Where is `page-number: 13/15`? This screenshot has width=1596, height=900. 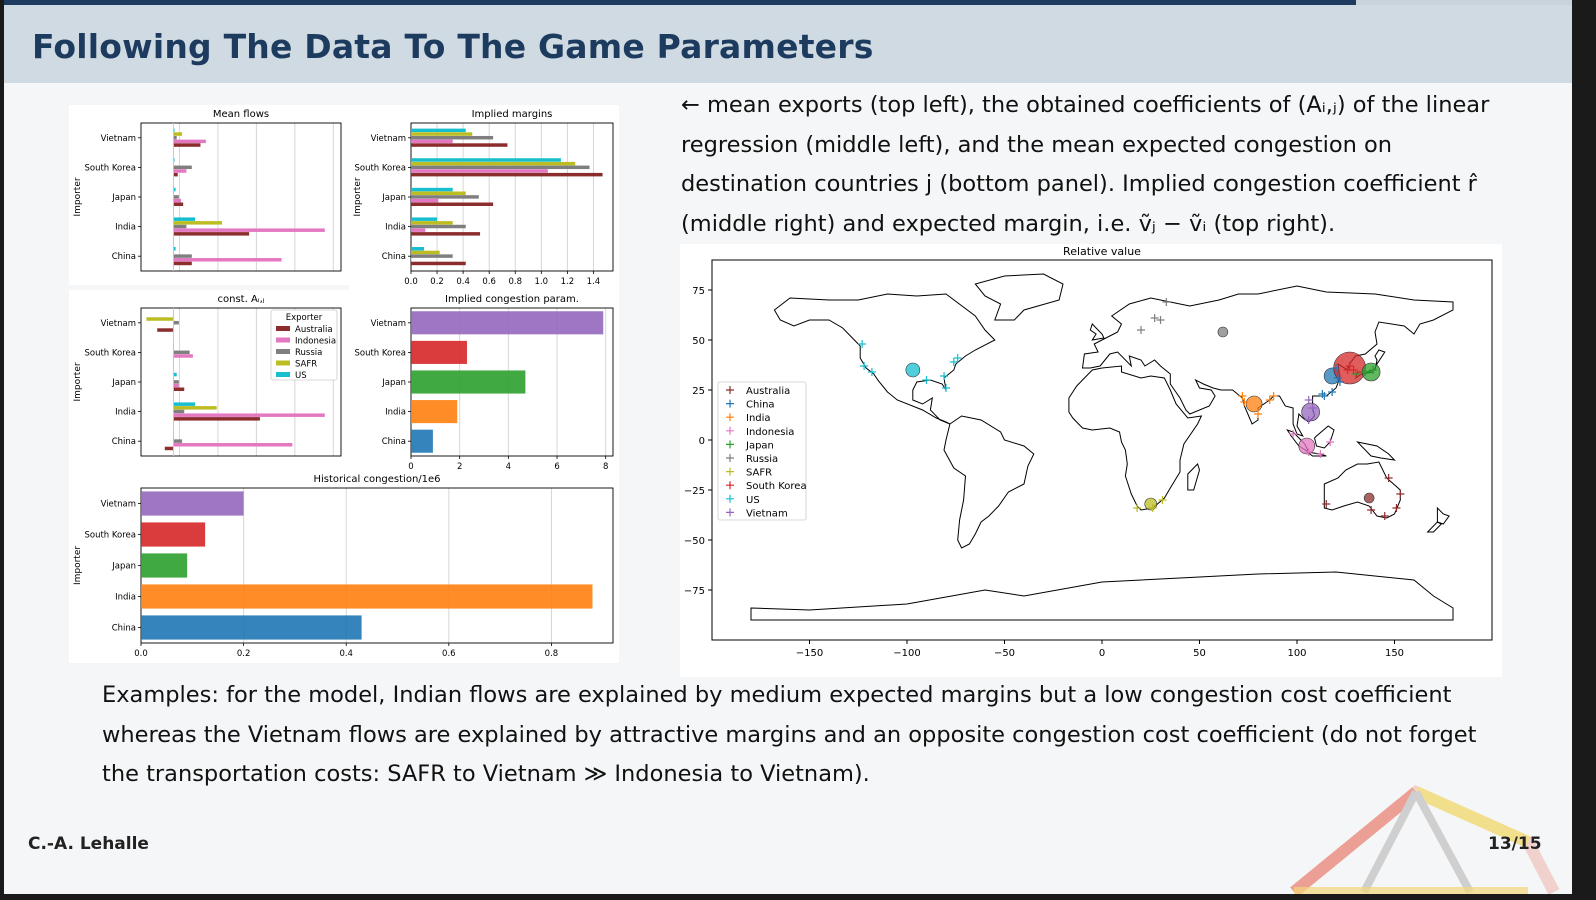
page-number: 13/15 is located at coordinates (1515, 844).